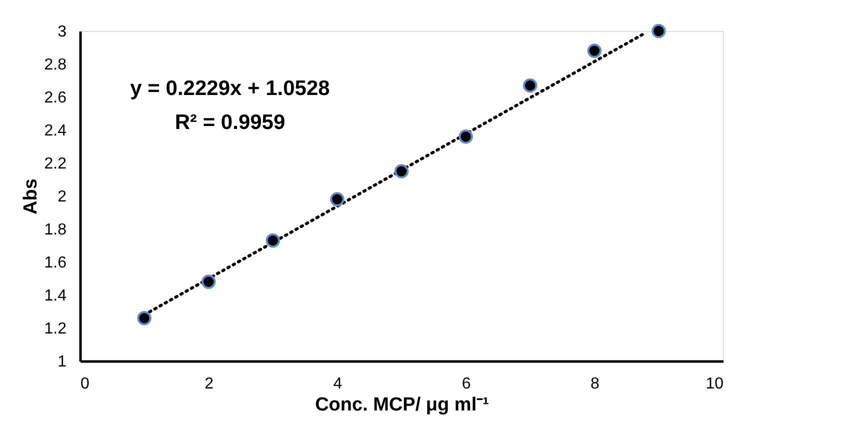 The width and height of the screenshot is (843, 439). I want to click on annotation: R² = 0.9959, so click(230, 122).